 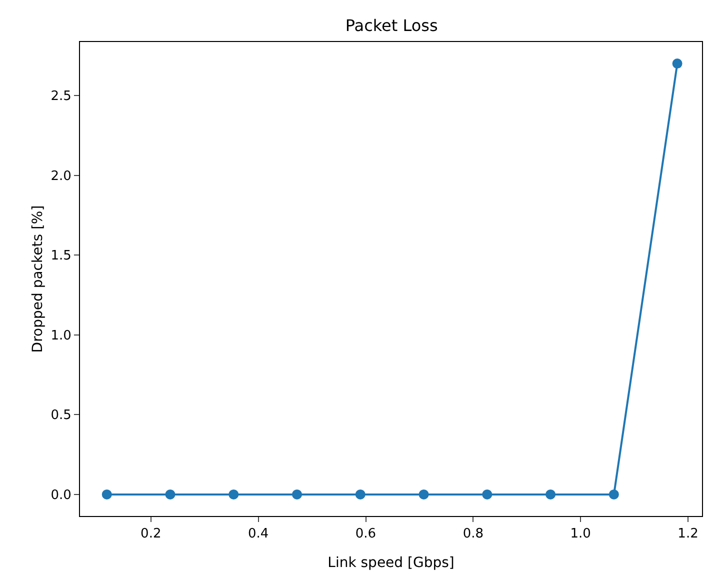 I want to click on y-tick-label: 0.0, so click(x=61, y=495).